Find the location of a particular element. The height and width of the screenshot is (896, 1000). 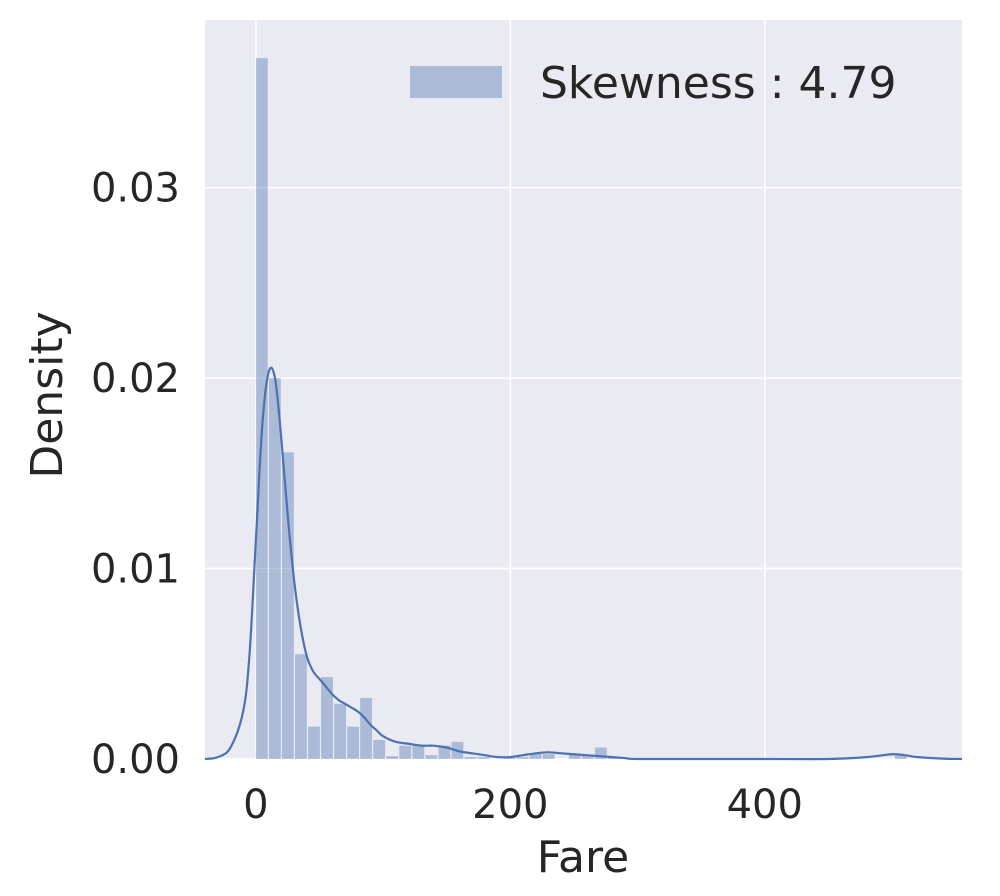

legend: Skewness : 4.79 is located at coordinates (653, 83).